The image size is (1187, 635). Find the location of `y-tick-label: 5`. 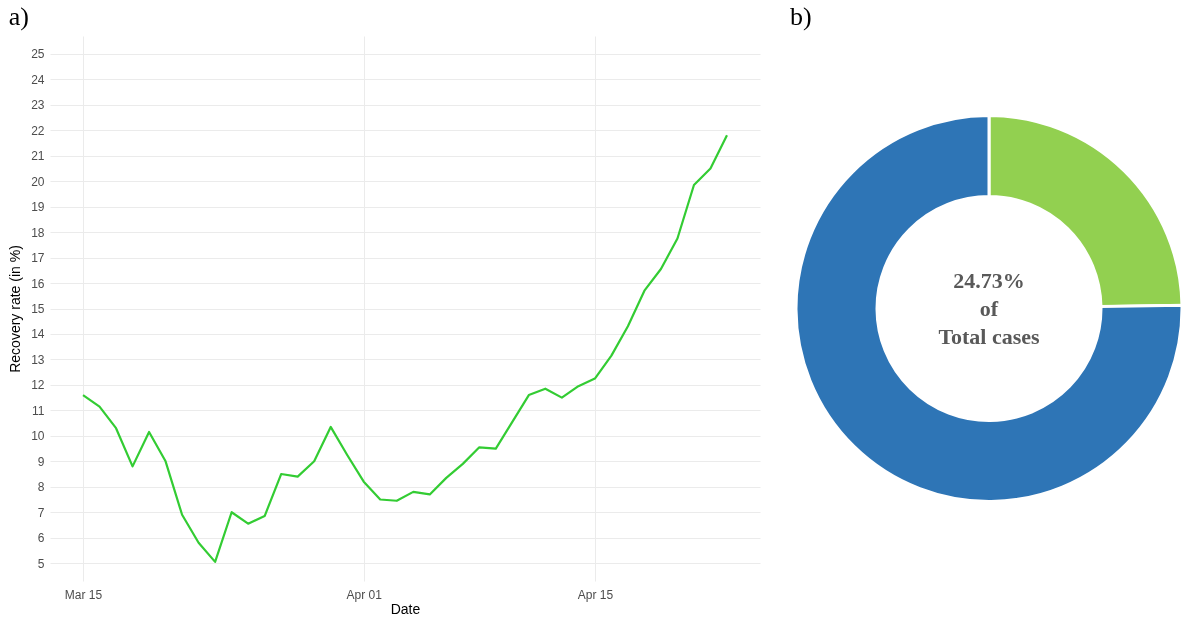

y-tick-label: 5 is located at coordinates (41, 563).